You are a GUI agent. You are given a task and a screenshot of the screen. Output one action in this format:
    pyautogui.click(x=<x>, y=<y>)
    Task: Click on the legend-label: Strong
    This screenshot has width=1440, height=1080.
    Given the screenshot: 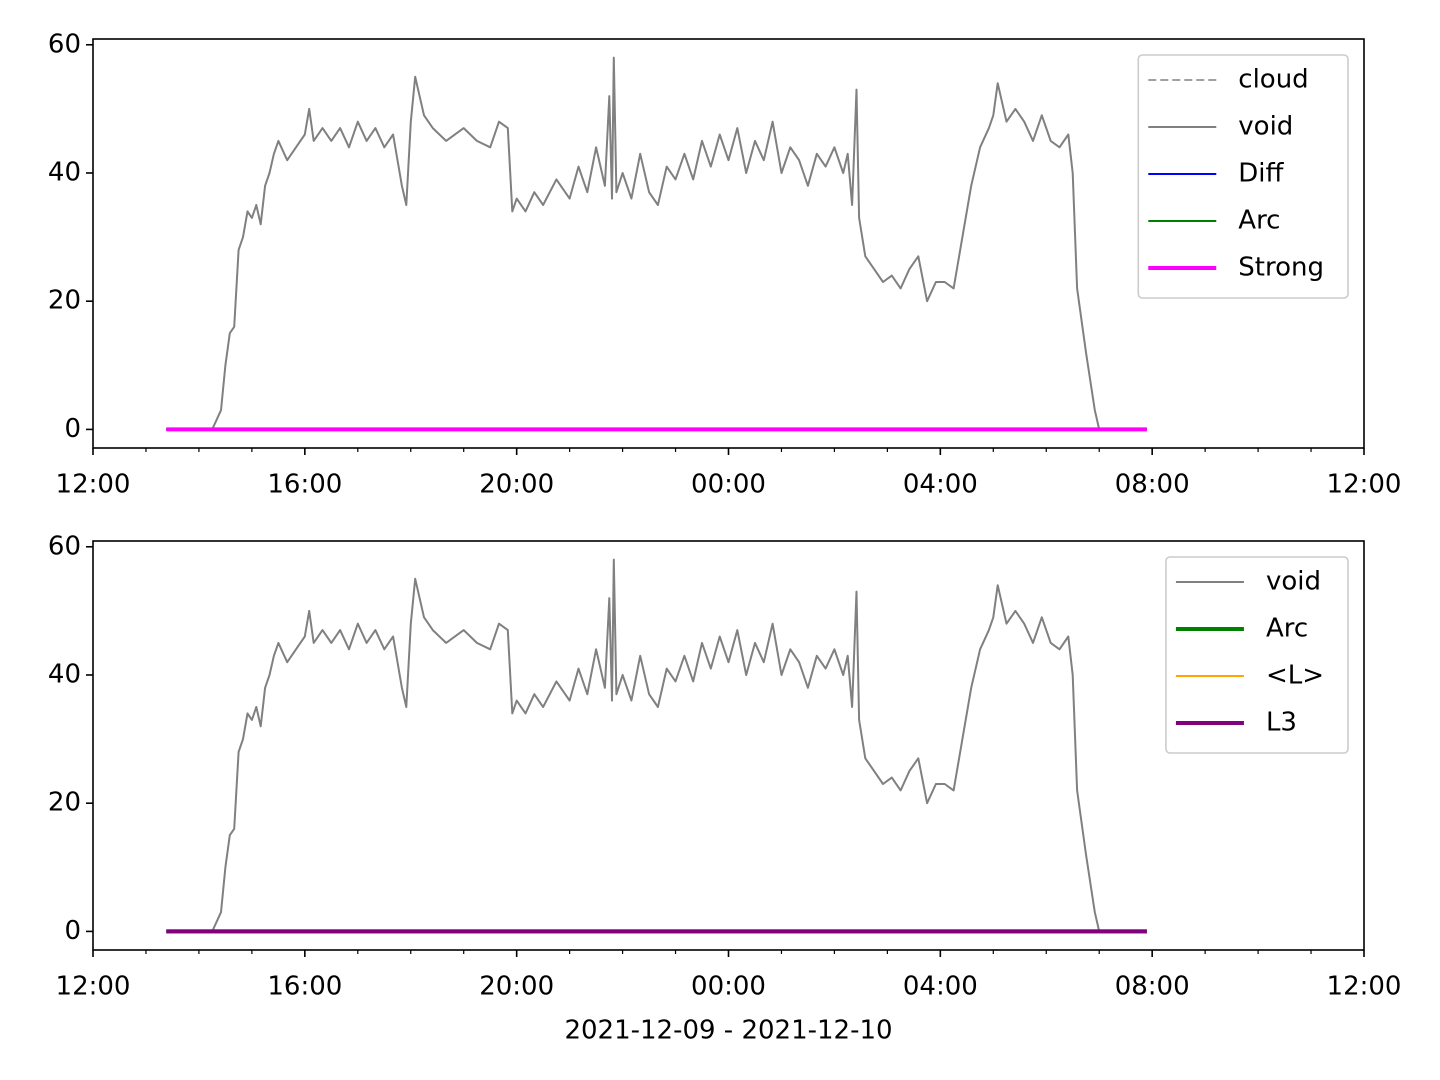 What is the action you would take?
    pyautogui.click(x=1281, y=268)
    